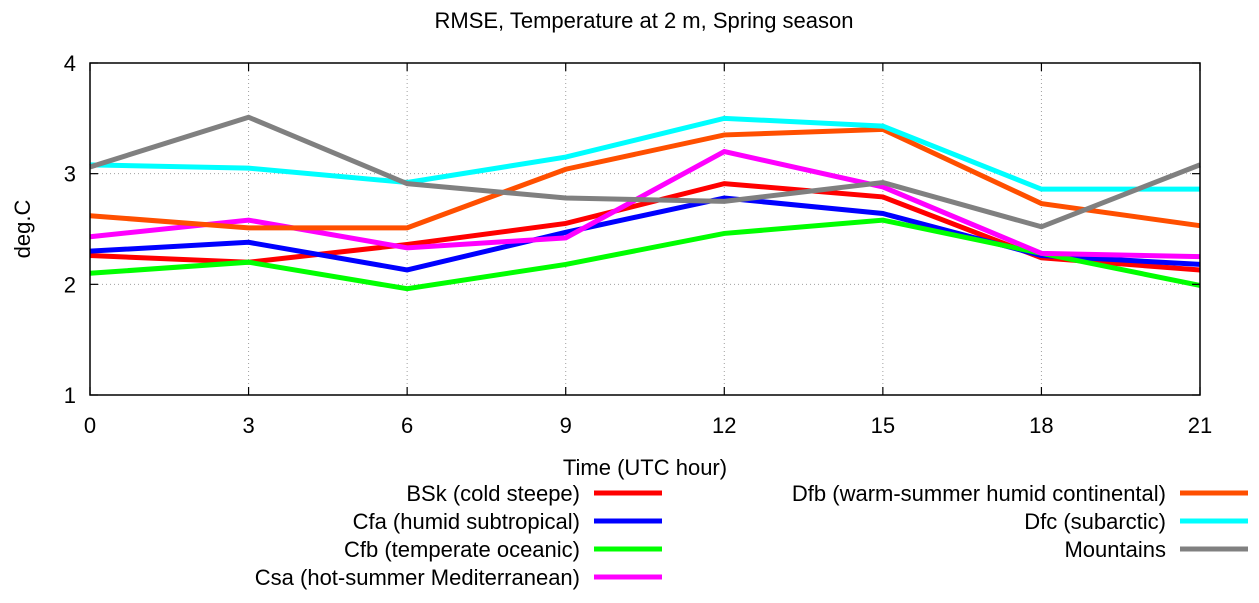 The image size is (1259, 603). What do you see at coordinates (493, 493) in the screenshot?
I see `legend-label: BSk (cold steepe)` at bounding box center [493, 493].